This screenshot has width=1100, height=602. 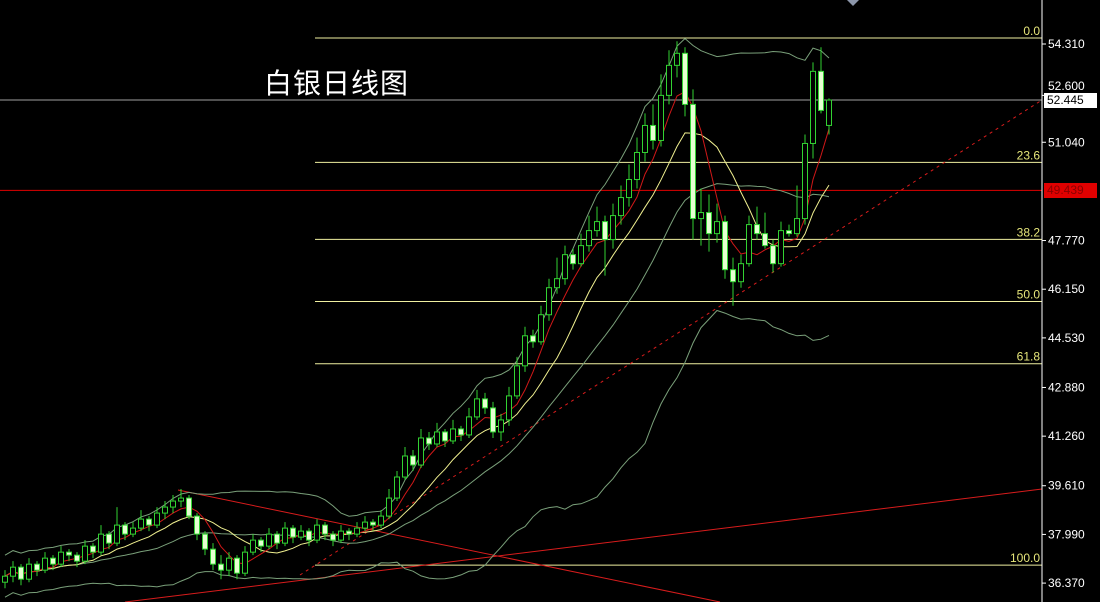 What do you see at coordinates (1029, 232) in the screenshot?
I see `fib-level-label: 38.2` at bounding box center [1029, 232].